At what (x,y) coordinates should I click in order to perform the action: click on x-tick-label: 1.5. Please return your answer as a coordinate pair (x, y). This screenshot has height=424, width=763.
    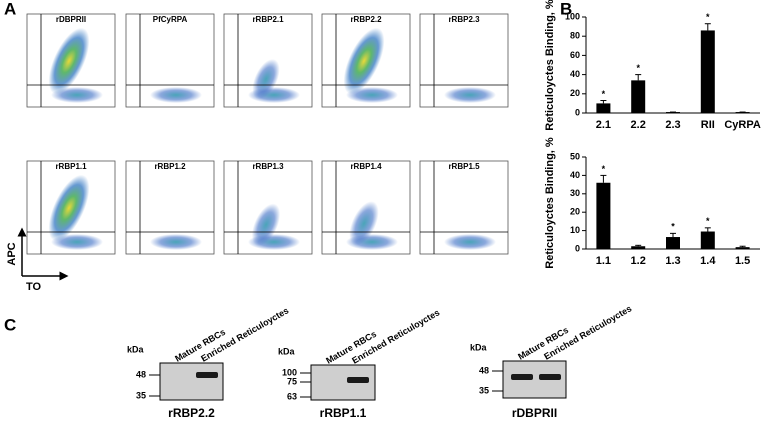
    Looking at the image, I should click on (742, 261).